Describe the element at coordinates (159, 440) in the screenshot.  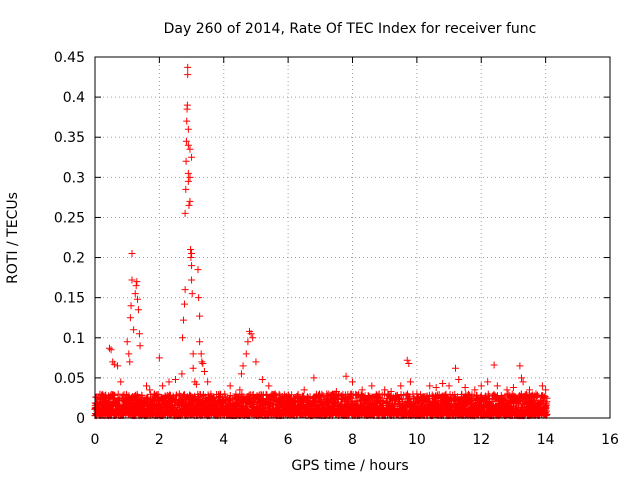
I see `x-tick-label: 2` at that location.